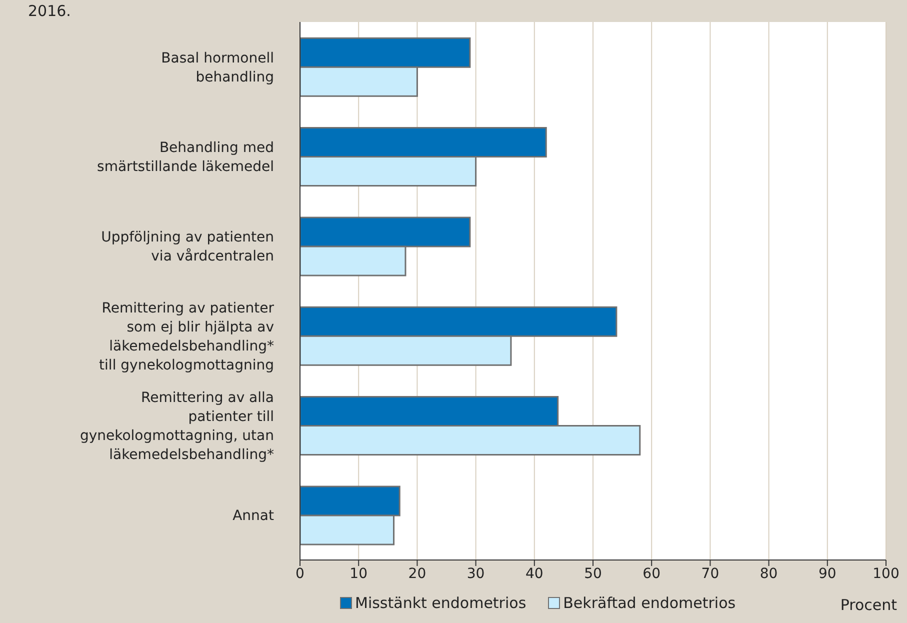  I want to click on y-tick-label: Annat, so click(253, 516).